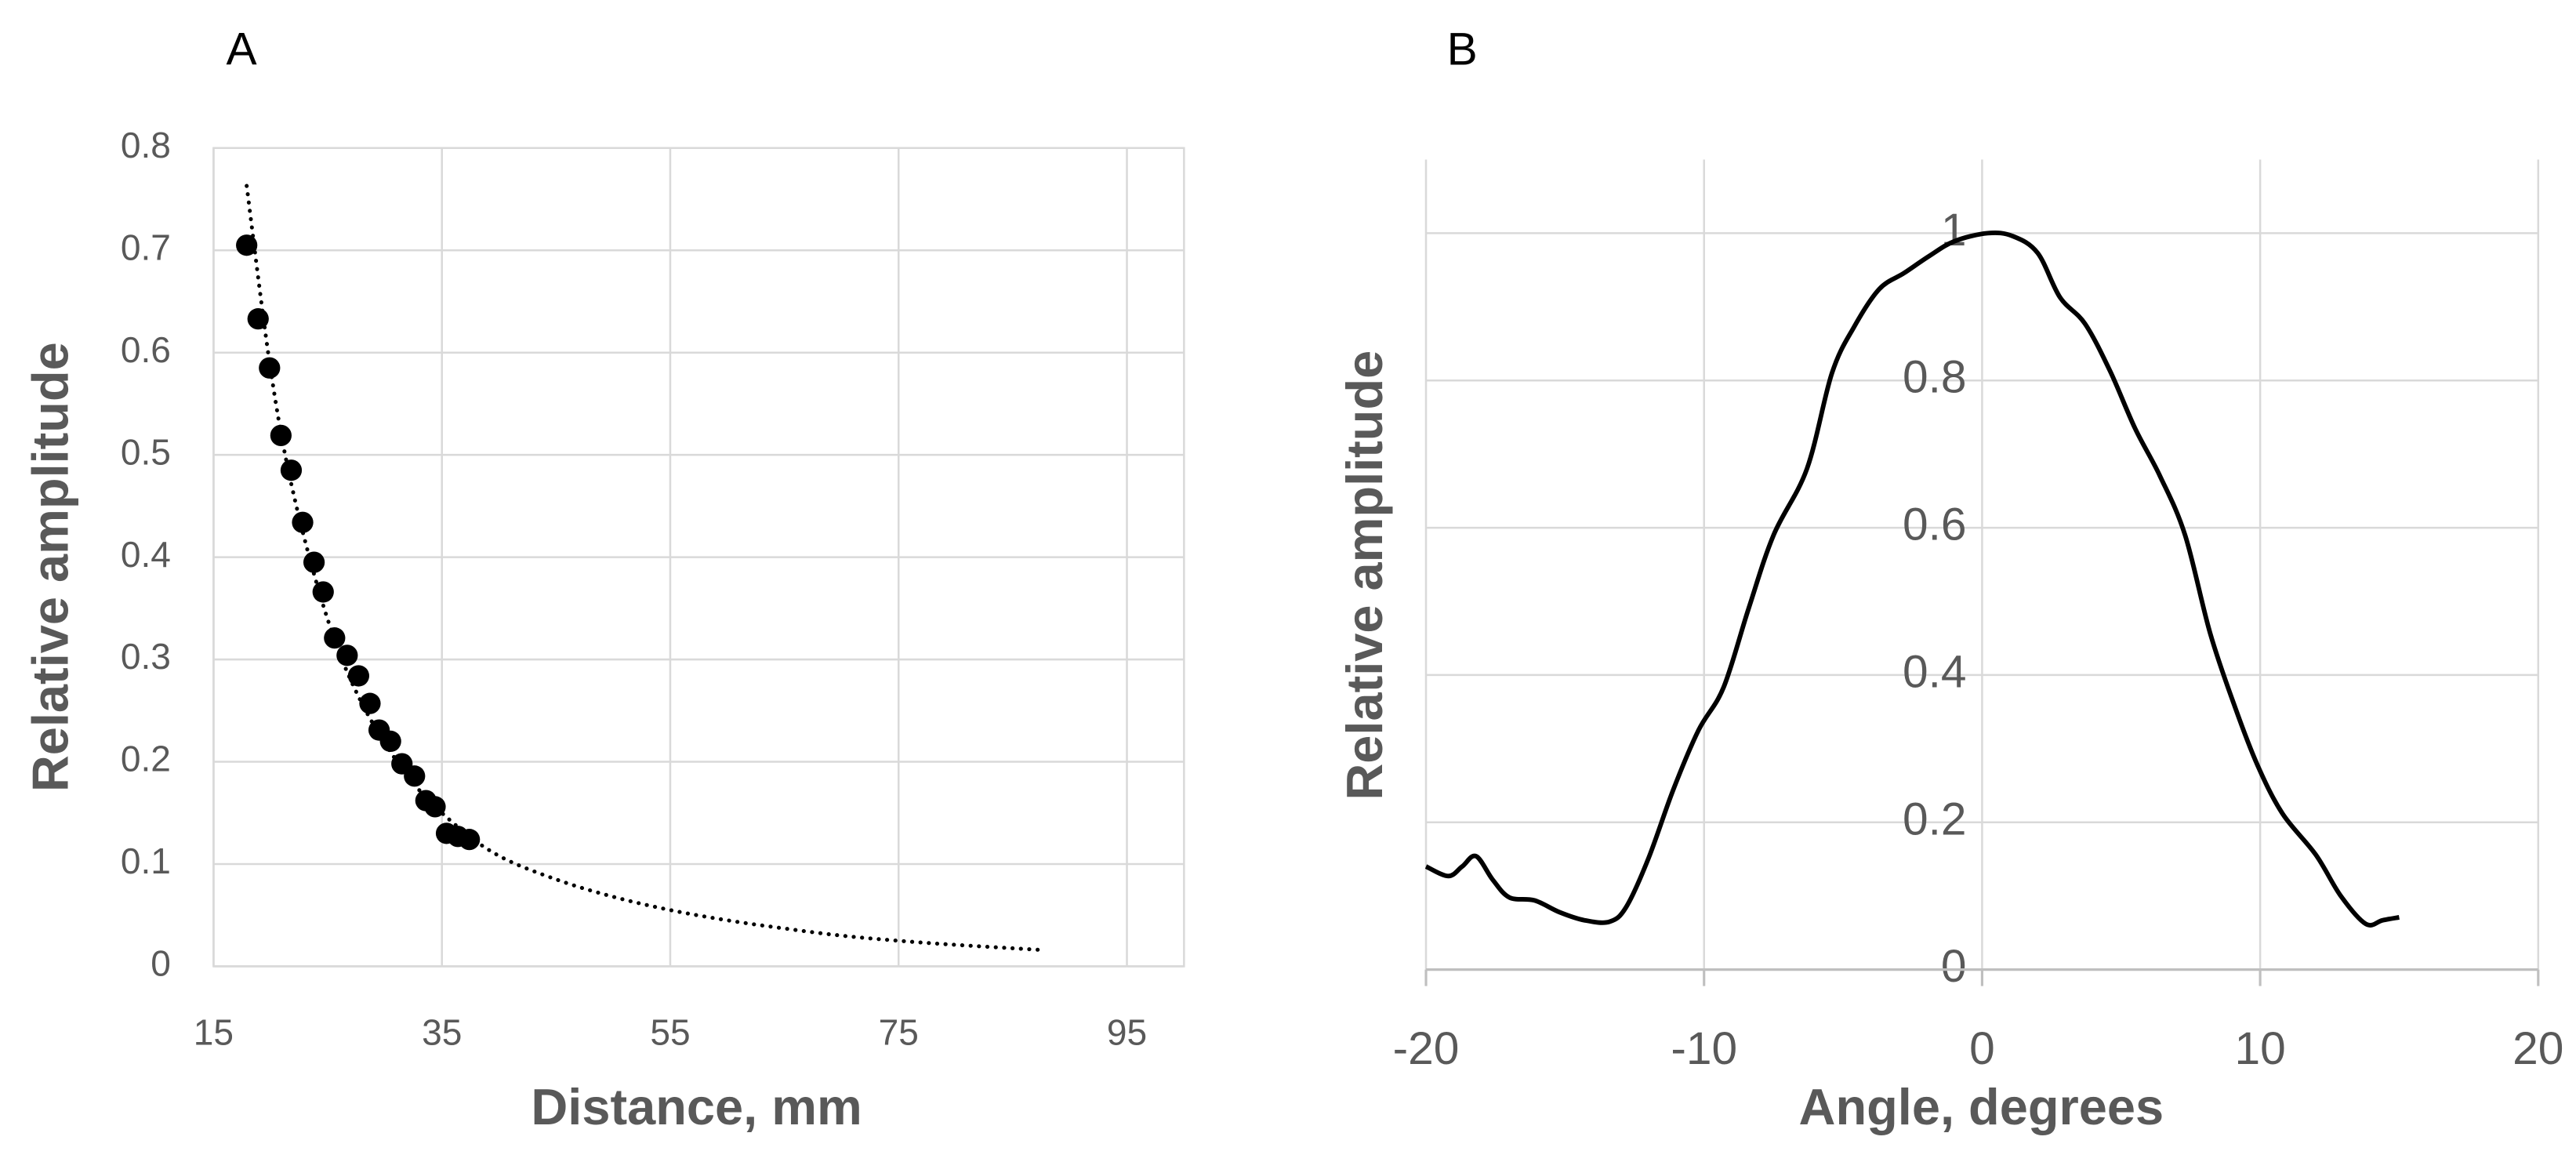 The width and height of the screenshot is (2576, 1162). What do you see at coordinates (214, 1032) in the screenshot?
I see `x-tick-label: 15` at bounding box center [214, 1032].